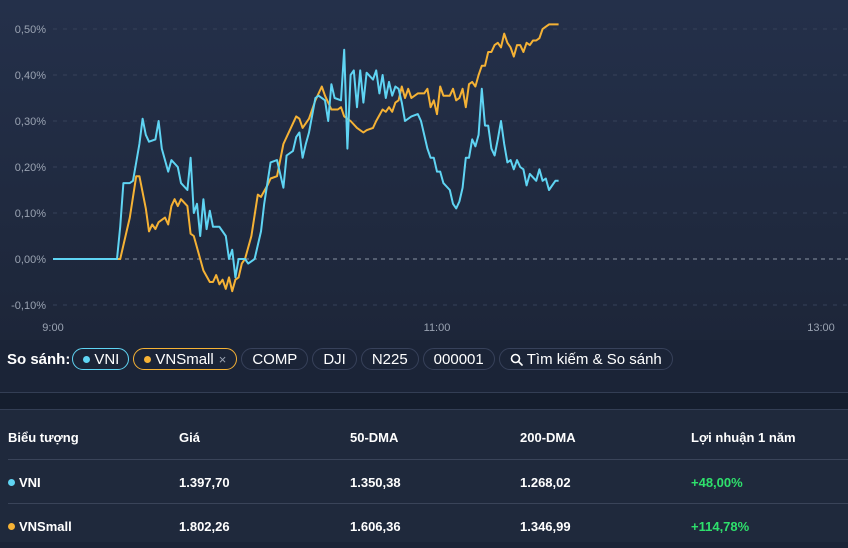  What do you see at coordinates (743, 437) in the screenshot?
I see `header-return-1y: Lợi nhuận 1 năm` at bounding box center [743, 437].